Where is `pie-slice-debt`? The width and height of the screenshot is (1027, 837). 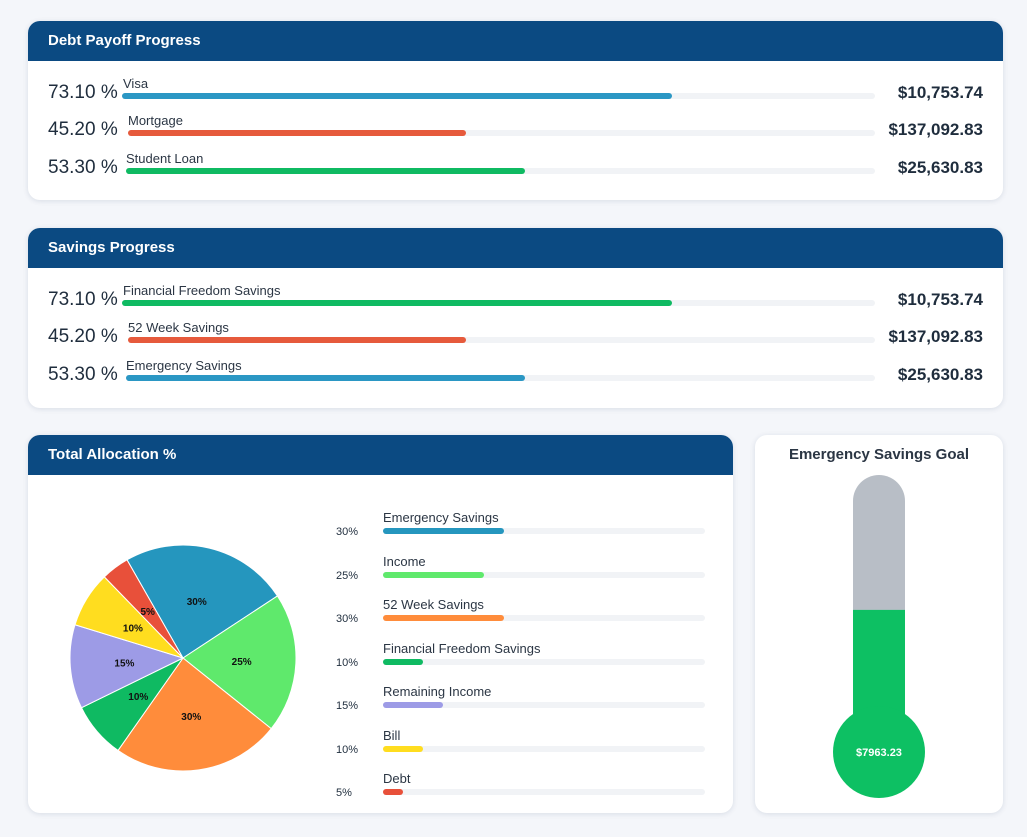
pie-slice-debt is located at coordinates (143, 609).